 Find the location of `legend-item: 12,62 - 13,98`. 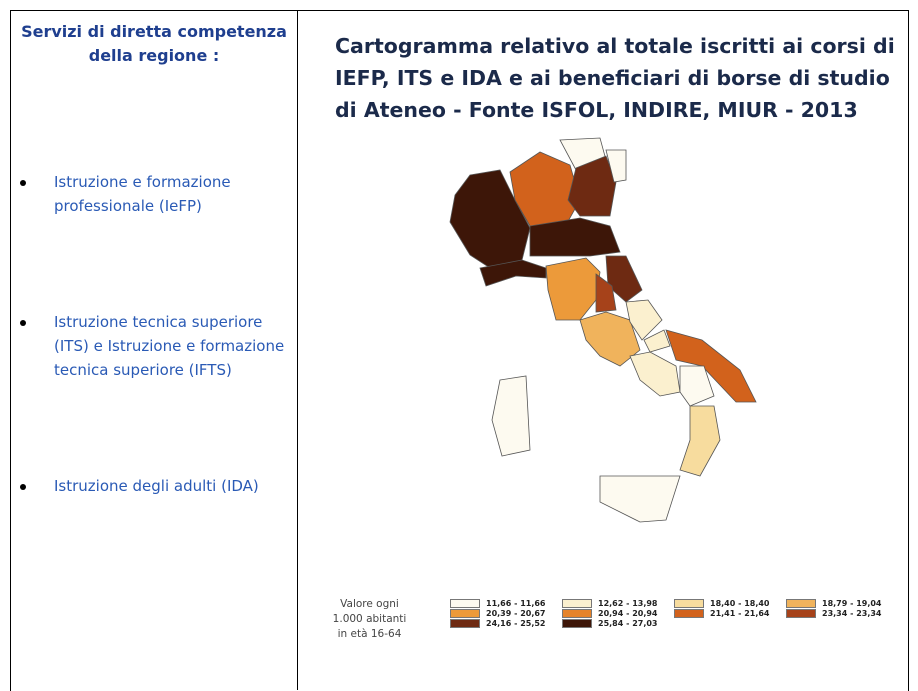

legend-item: 12,62 - 13,98 is located at coordinates (618, 603).